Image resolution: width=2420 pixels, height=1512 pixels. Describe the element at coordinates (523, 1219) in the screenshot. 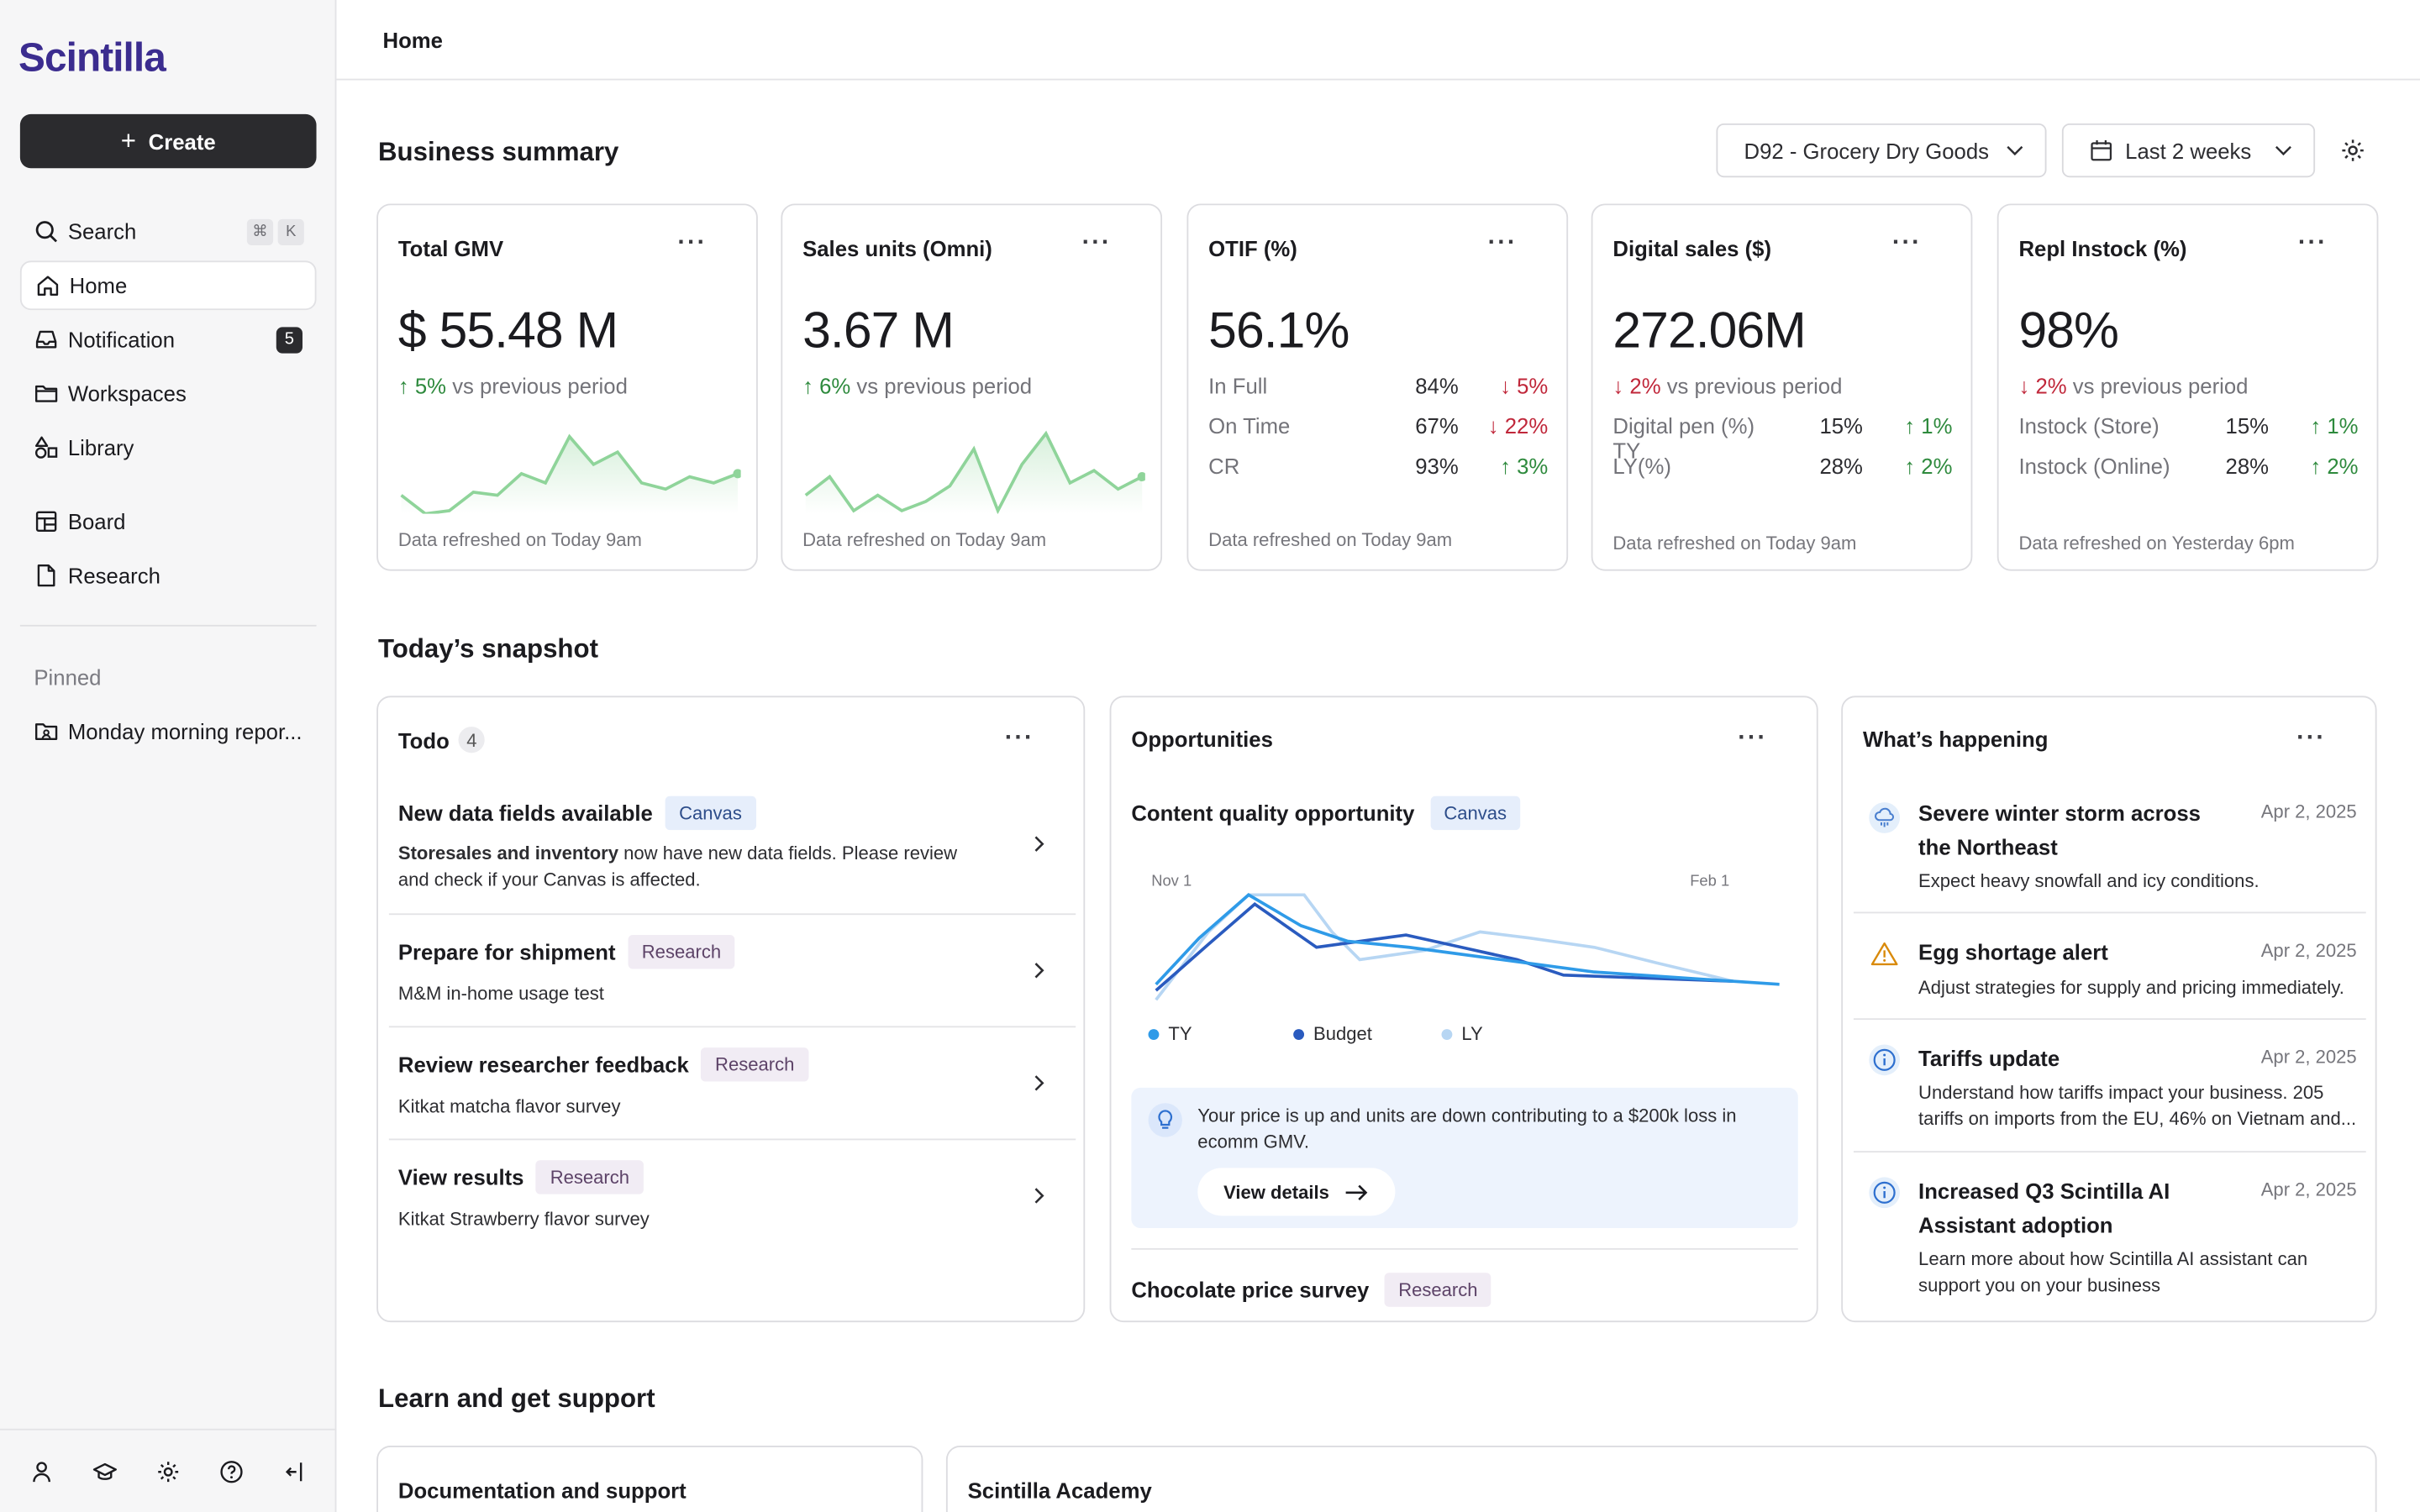

I see `todo-item-desc: Kitkat Strawberry flavor survey` at that location.